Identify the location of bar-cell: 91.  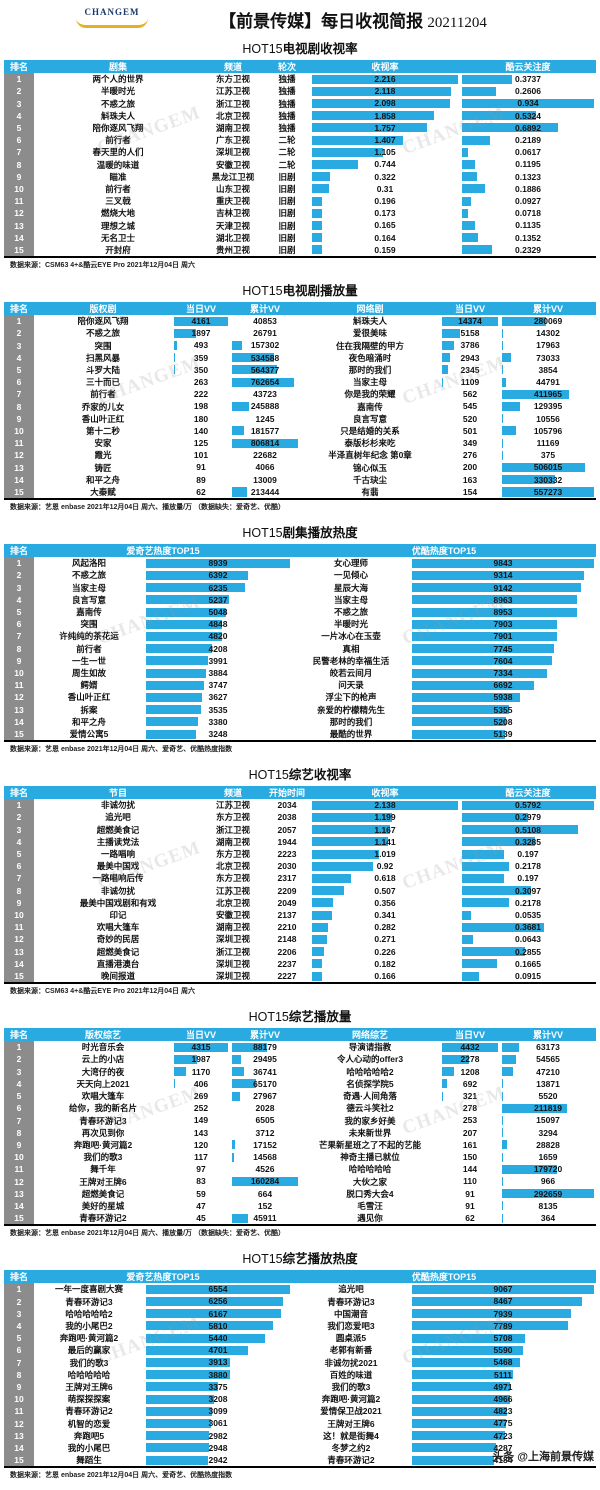
(470, 1194).